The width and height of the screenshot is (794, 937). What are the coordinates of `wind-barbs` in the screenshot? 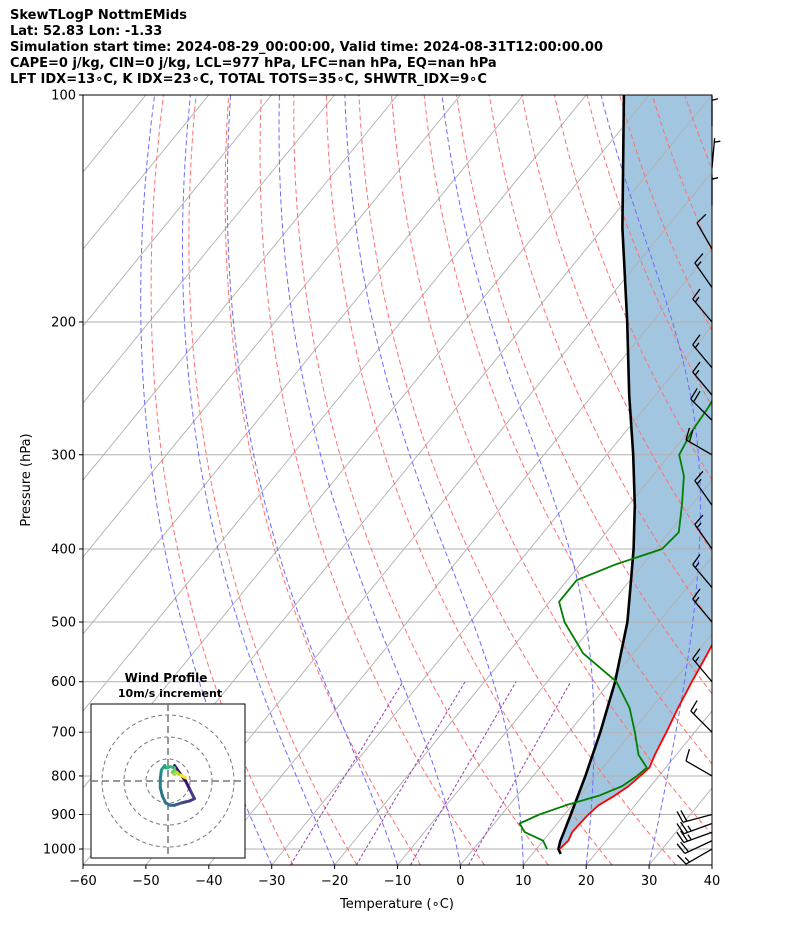 It's located at (698, 480).